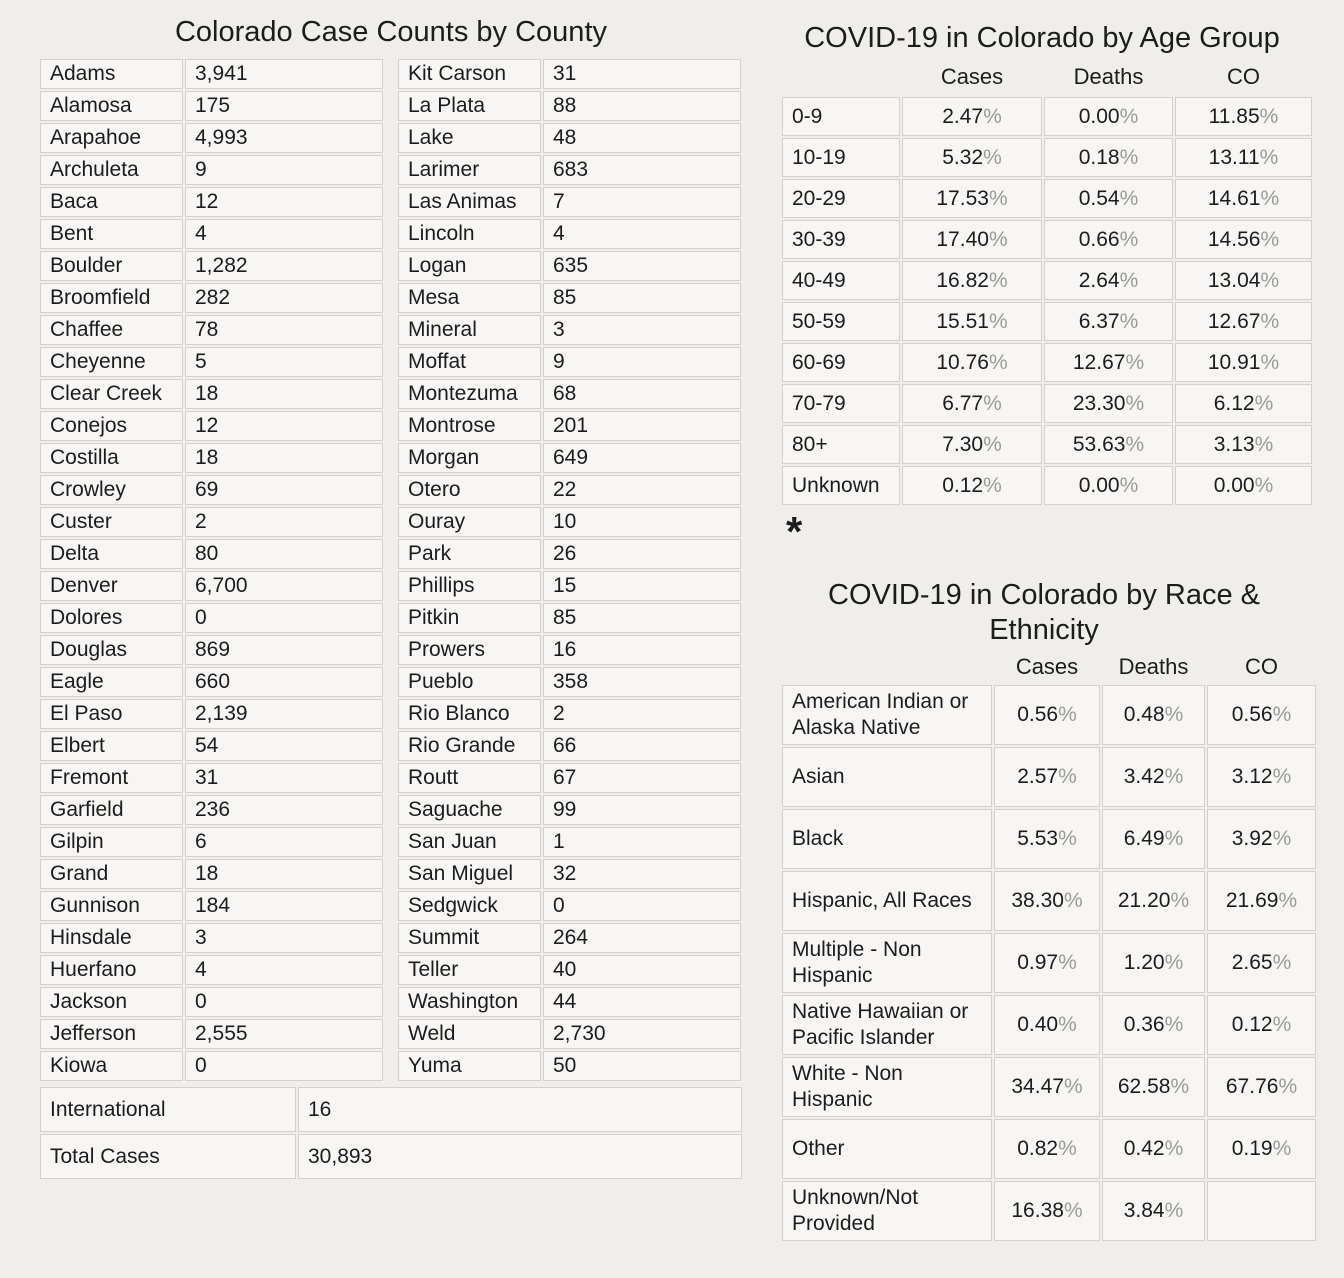  Describe the element at coordinates (111, 874) in the screenshot. I see `county-name-cell: Grand` at that location.